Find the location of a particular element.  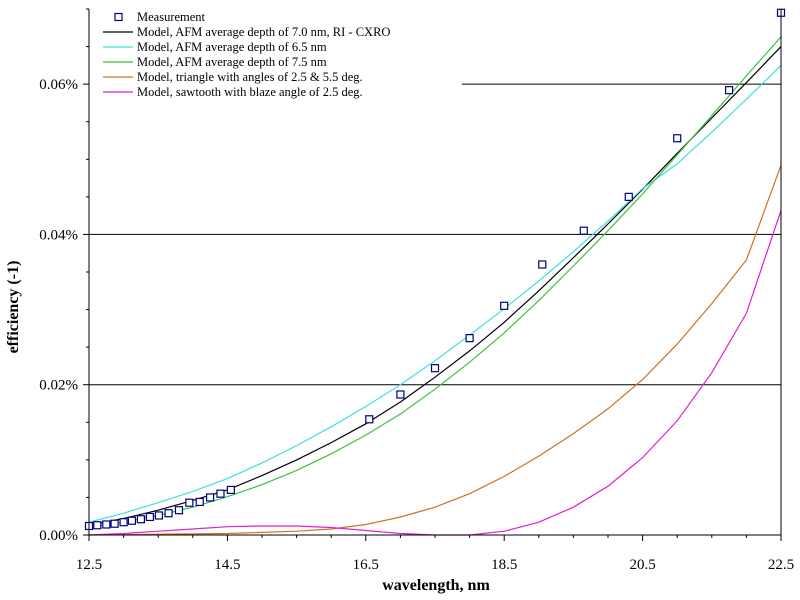

y-tick-label: 0.04% is located at coordinates (58, 235).